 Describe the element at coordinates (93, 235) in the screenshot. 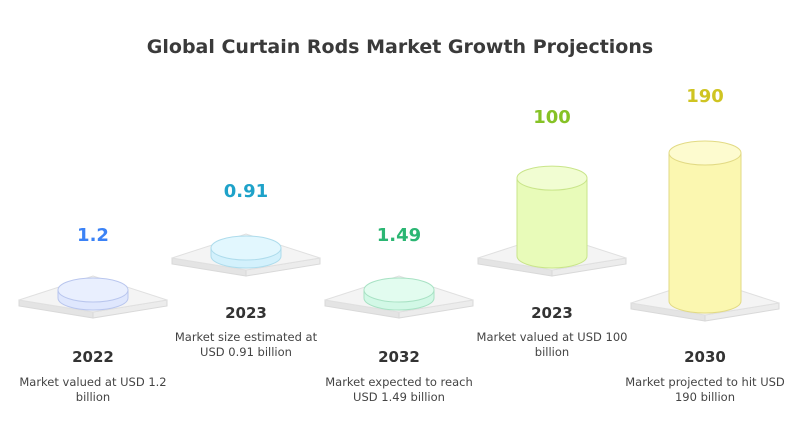

I see `value-label-1: 1.2` at that location.